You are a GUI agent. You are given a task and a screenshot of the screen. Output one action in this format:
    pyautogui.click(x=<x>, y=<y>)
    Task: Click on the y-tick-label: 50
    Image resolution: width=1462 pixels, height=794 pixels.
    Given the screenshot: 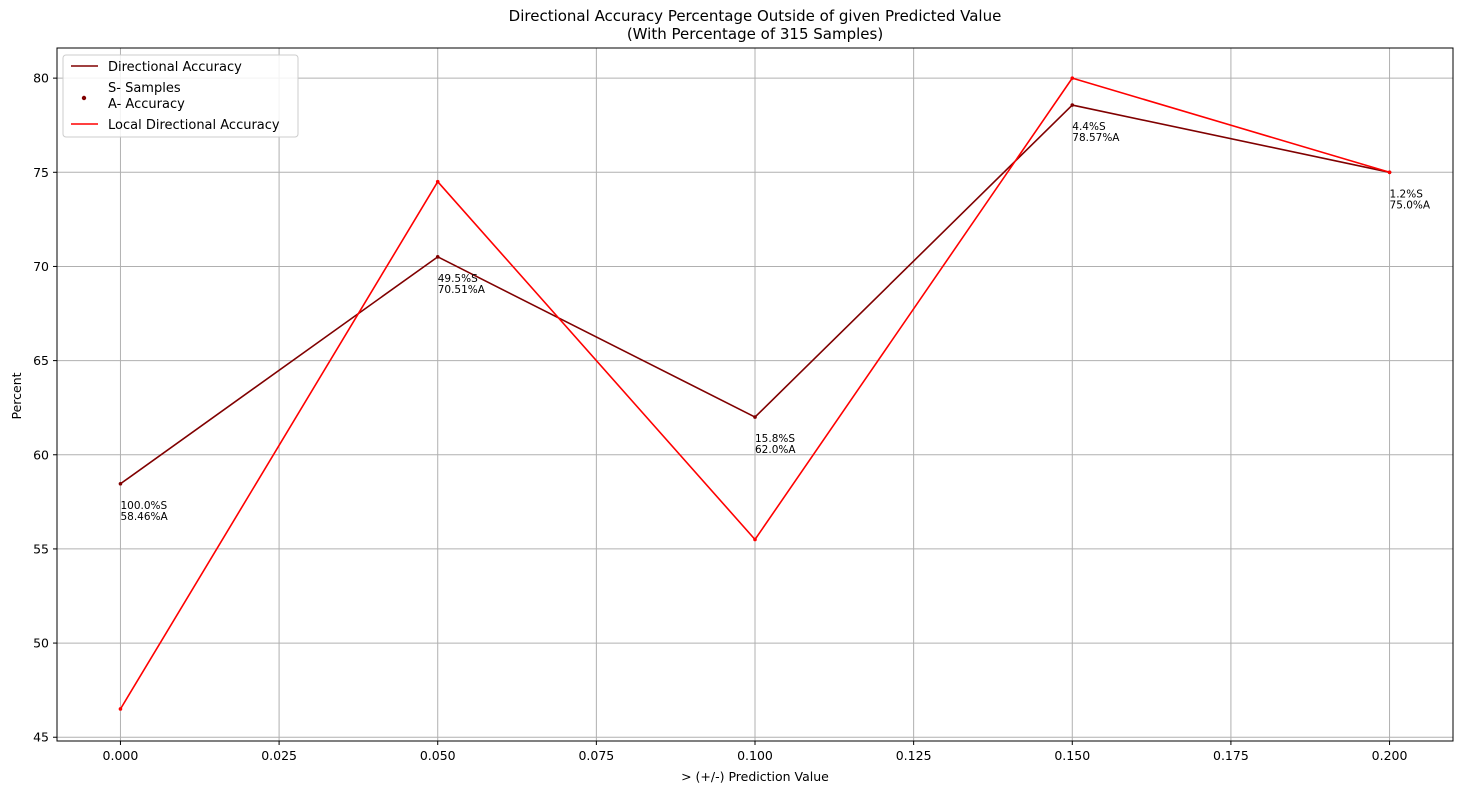 What is the action you would take?
    pyautogui.click(x=41, y=643)
    